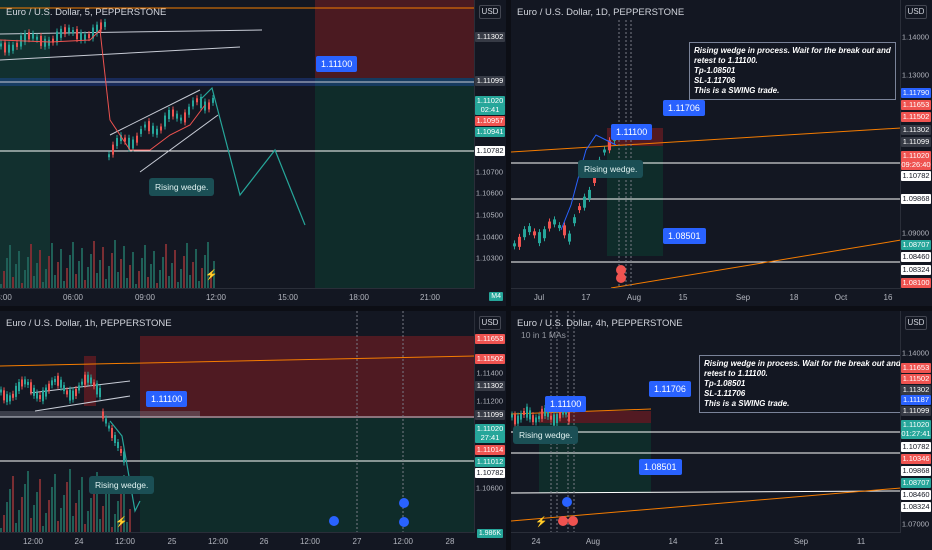 This screenshot has height=550, width=932. I want to click on time-tick: 26, so click(264, 541).